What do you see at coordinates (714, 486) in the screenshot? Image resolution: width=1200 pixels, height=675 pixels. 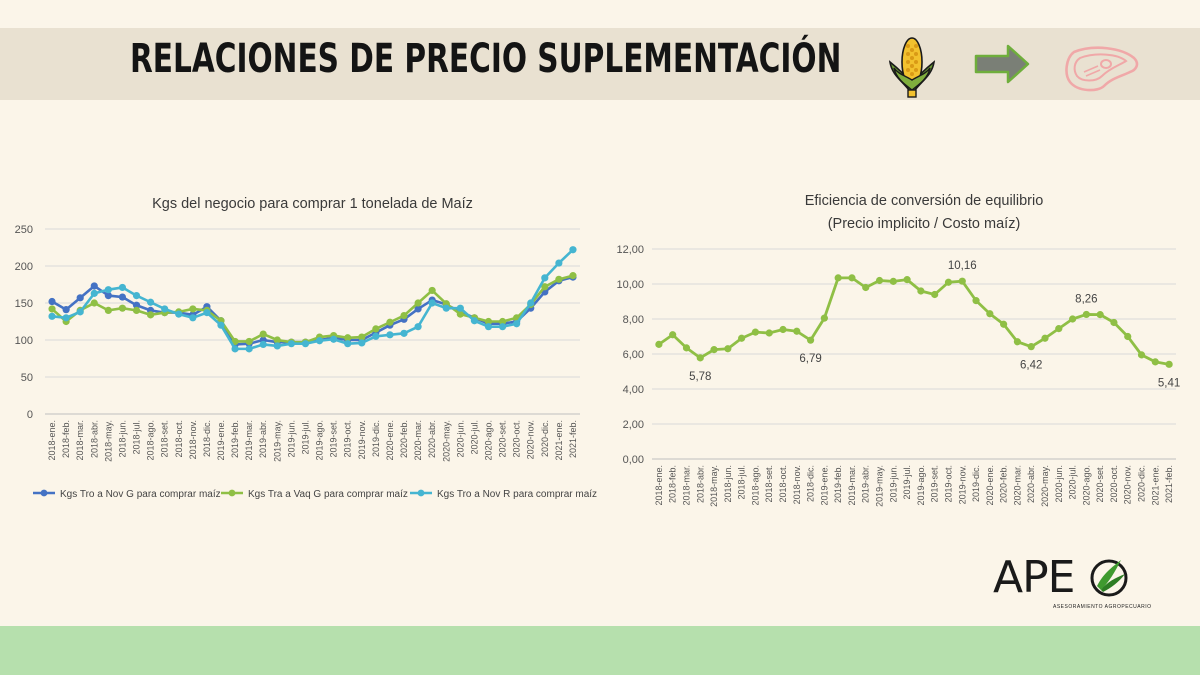 I see `chart2-xtick: 2018-may.` at bounding box center [714, 486].